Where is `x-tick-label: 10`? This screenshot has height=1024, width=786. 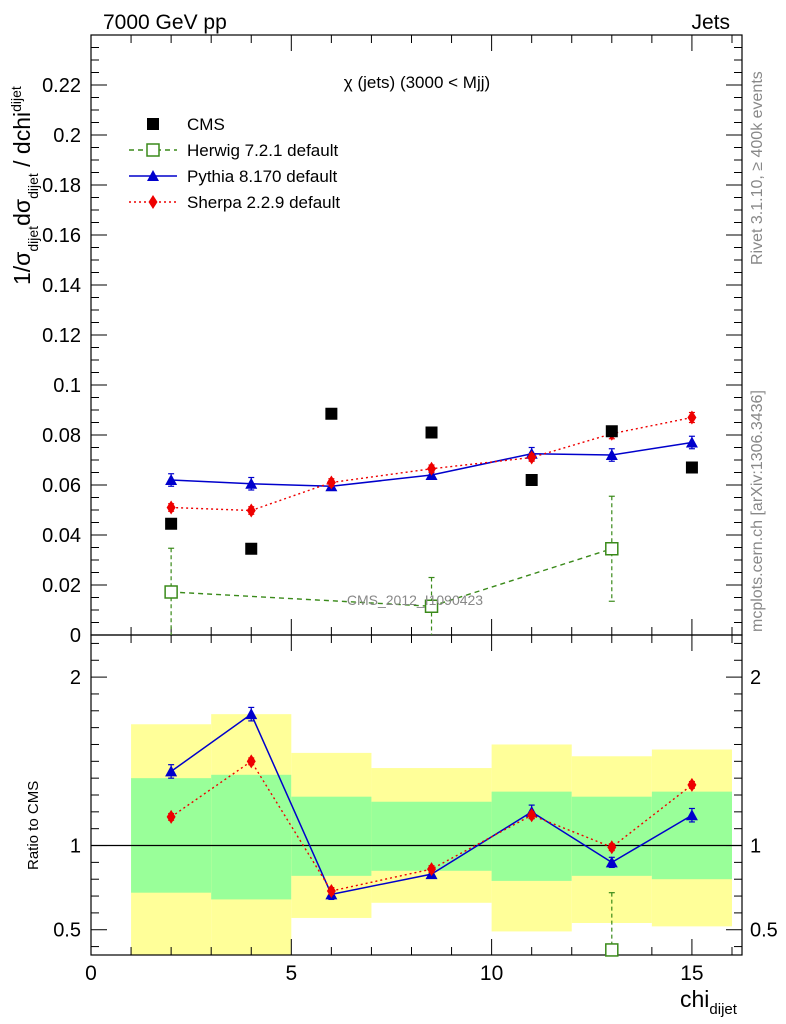 x-tick-label: 10 is located at coordinates (491, 973).